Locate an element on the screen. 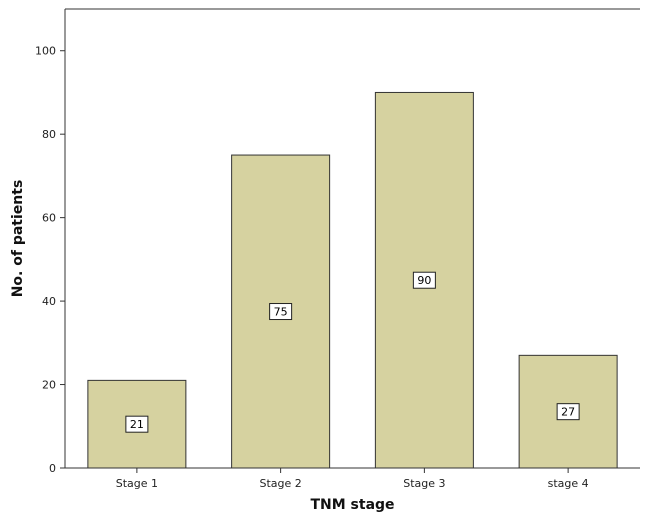  y-tick-label: 100 is located at coordinates (45, 51).